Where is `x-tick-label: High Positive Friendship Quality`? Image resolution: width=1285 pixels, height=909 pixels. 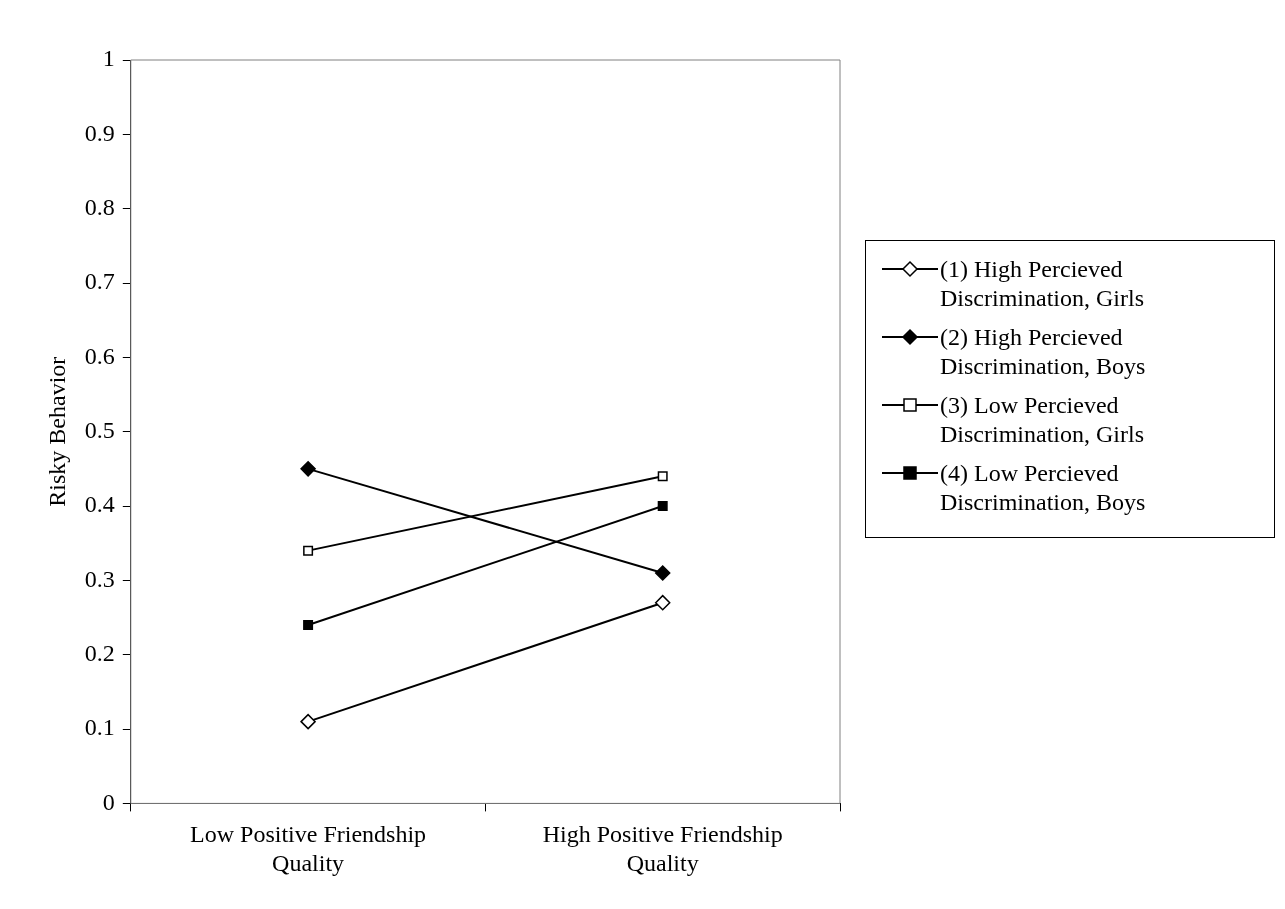
x-tick-label: High Positive Friendship Quality is located at coordinates (662, 848).